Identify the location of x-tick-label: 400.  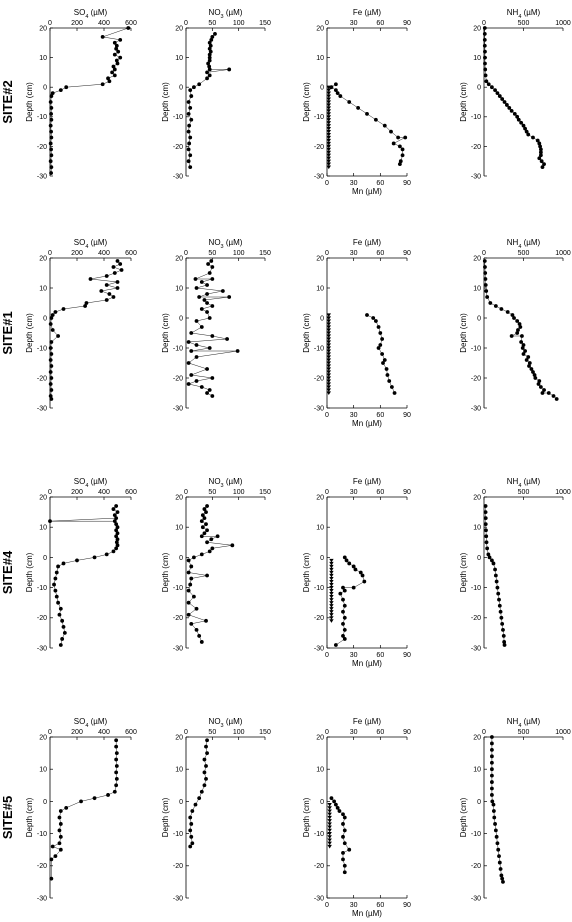
(104, 492).